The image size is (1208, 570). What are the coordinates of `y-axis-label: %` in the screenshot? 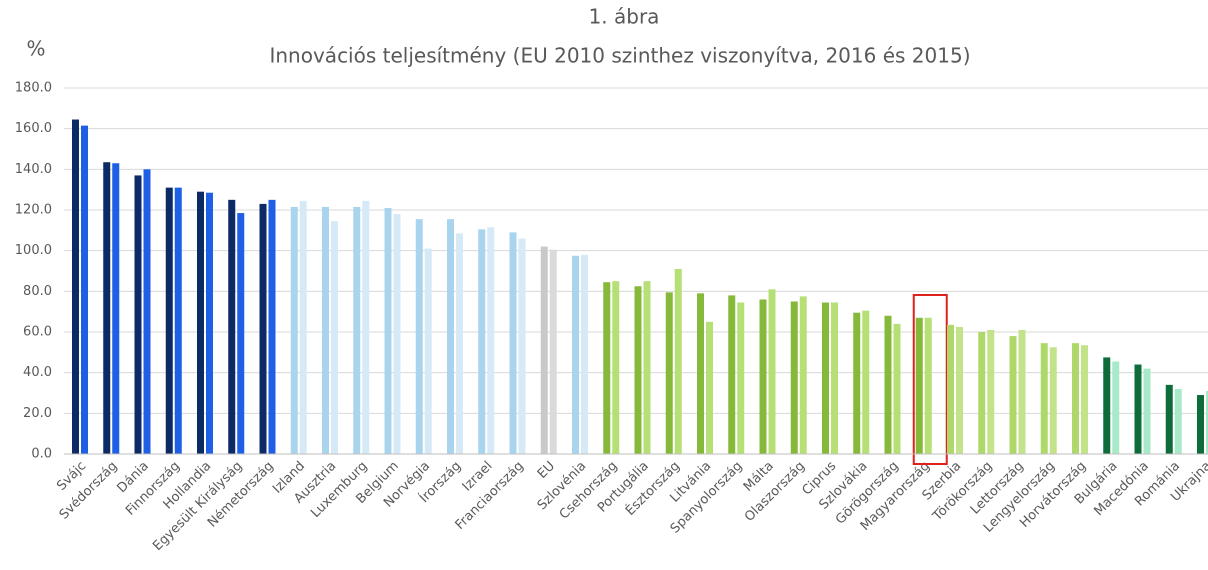 It's located at (35, 49).